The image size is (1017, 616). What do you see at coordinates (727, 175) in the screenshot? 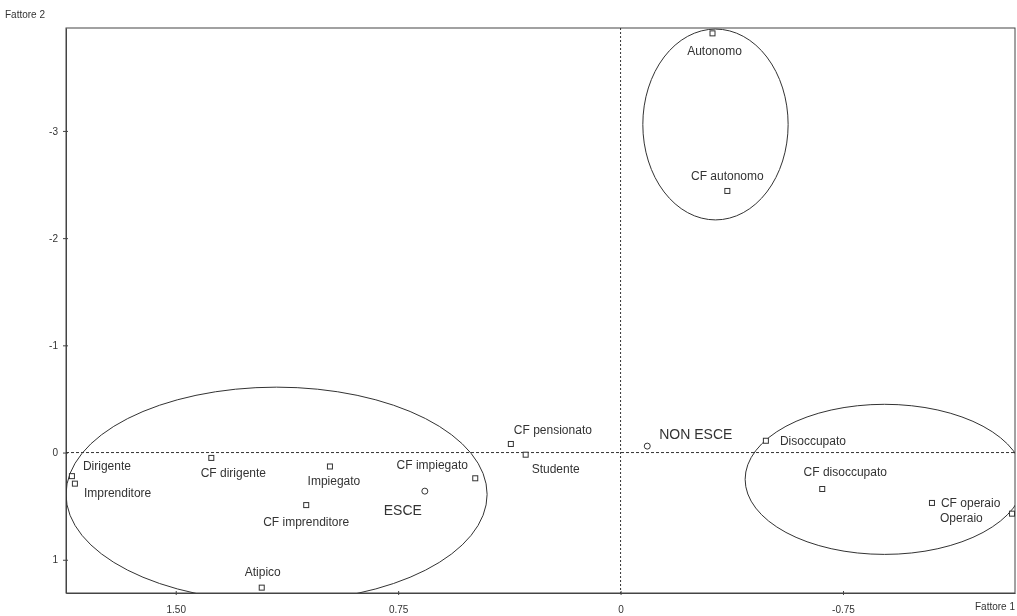
I see `annotation: CF autonomo` at bounding box center [727, 175].